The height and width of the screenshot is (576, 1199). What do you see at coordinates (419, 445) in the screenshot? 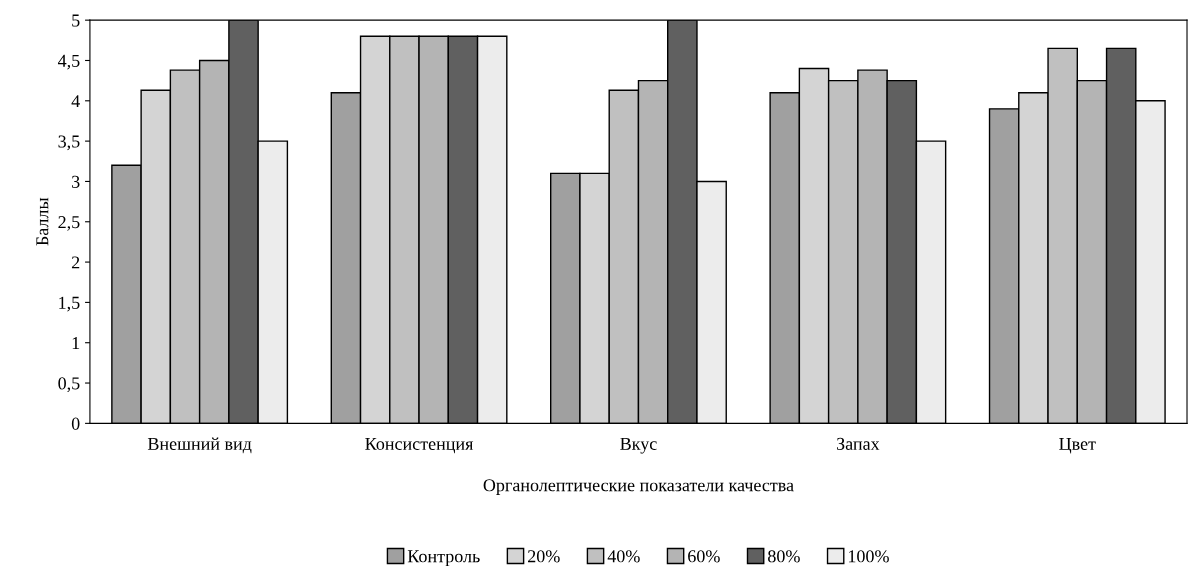
I see `x-tick-label: Консистенция` at bounding box center [419, 445].